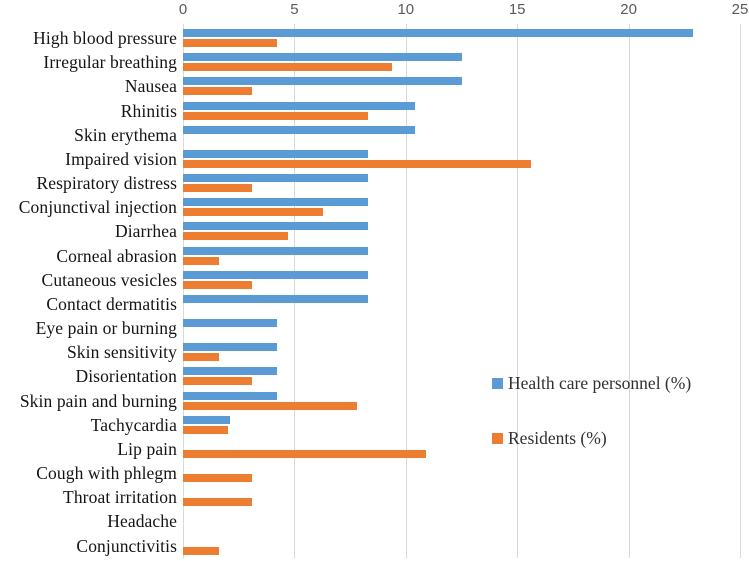 This screenshot has height=561, width=749. Describe the element at coordinates (106, 473) in the screenshot. I see `category-label: Cough with phlegm` at that location.